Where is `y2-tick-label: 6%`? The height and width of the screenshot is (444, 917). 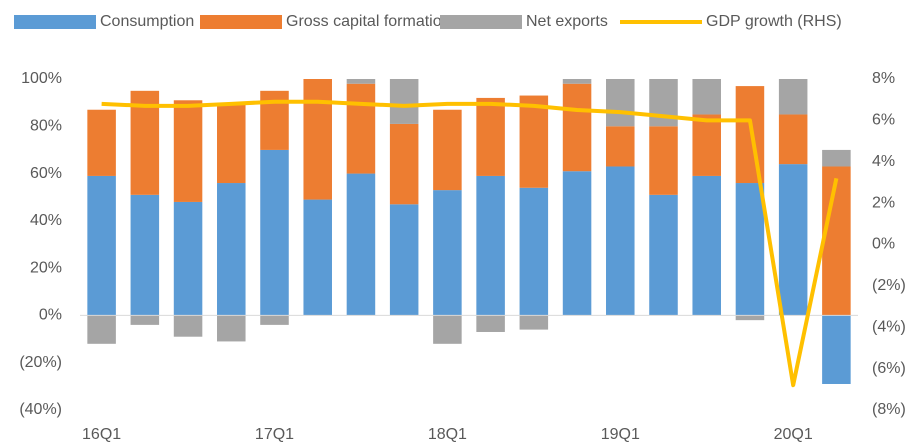 y2-tick-label: 6% is located at coordinates (883, 120).